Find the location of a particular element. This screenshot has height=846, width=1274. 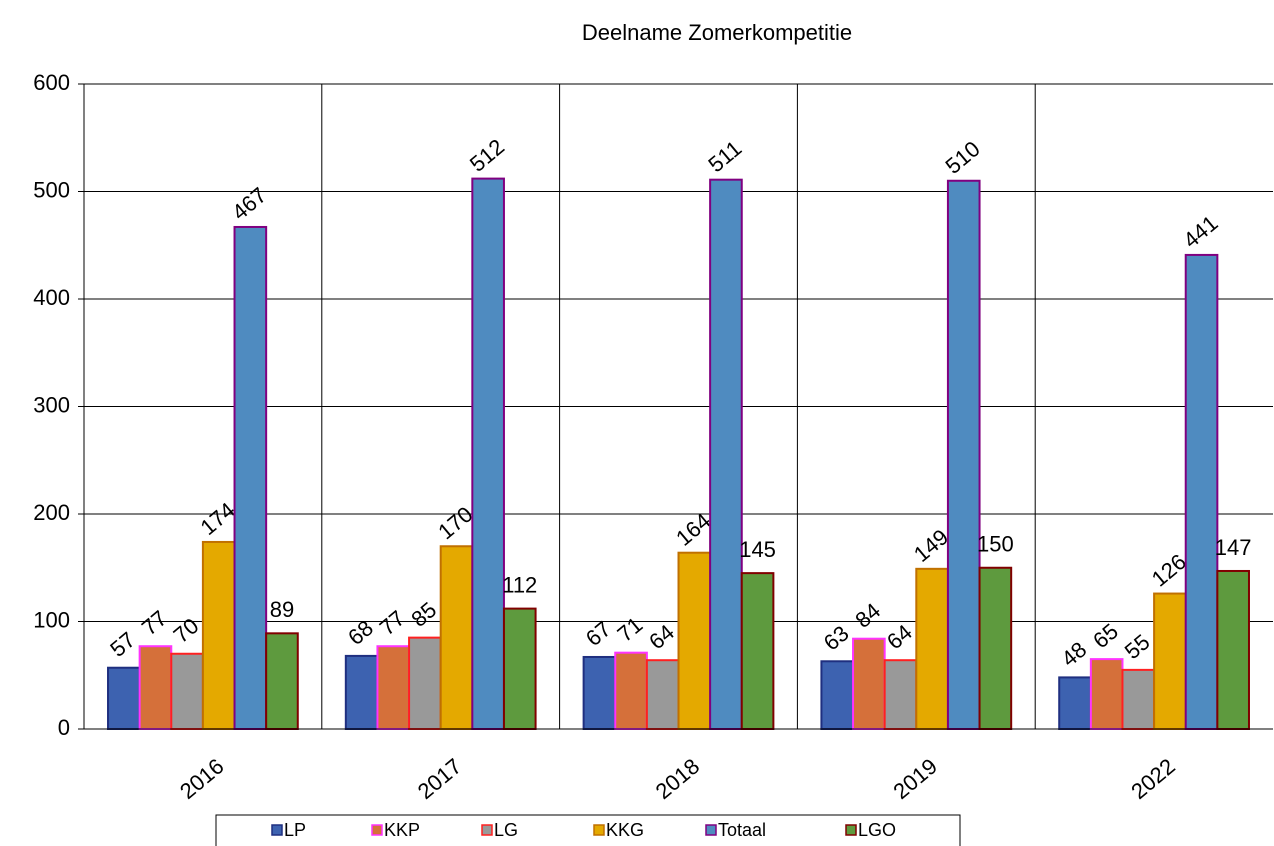

data-label: 149 is located at coordinates (931, 545).